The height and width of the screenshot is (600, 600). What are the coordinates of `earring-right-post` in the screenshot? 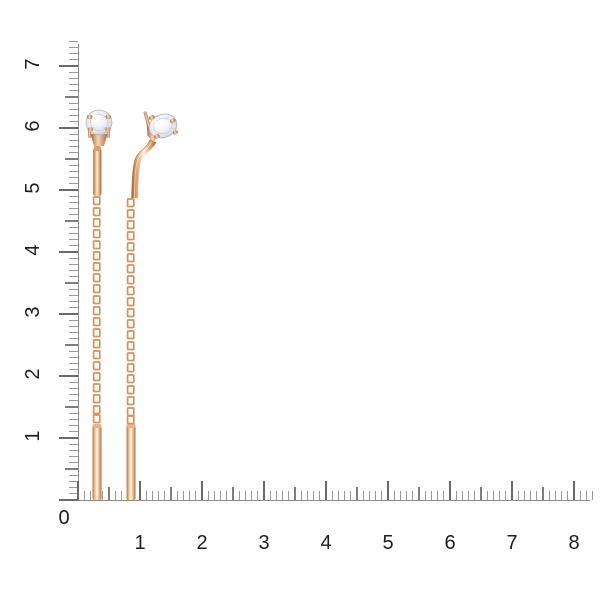 It's located at (144, 168).